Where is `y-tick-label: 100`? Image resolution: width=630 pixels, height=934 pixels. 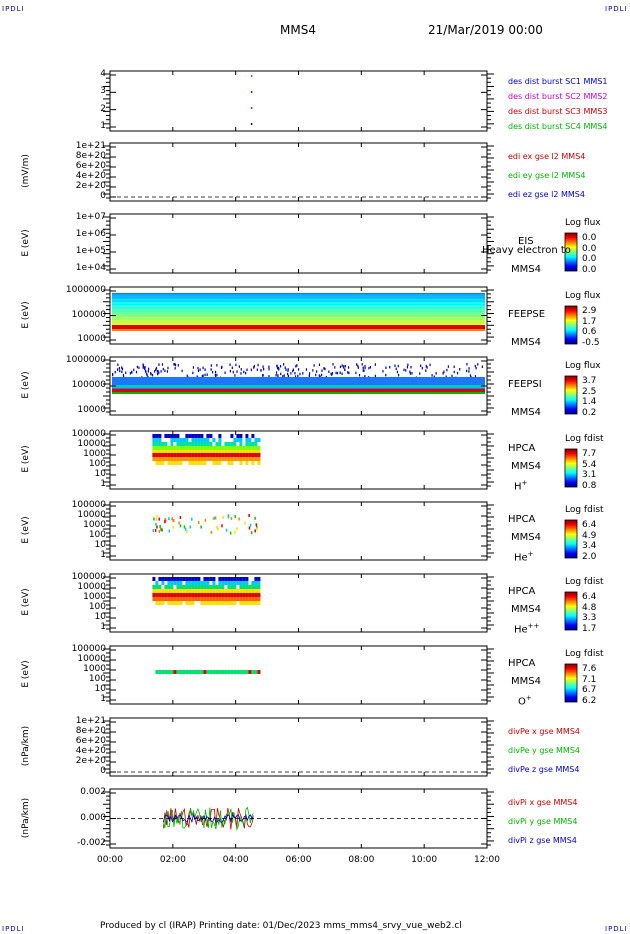 y-tick-label: 100 is located at coordinates (97, 607).